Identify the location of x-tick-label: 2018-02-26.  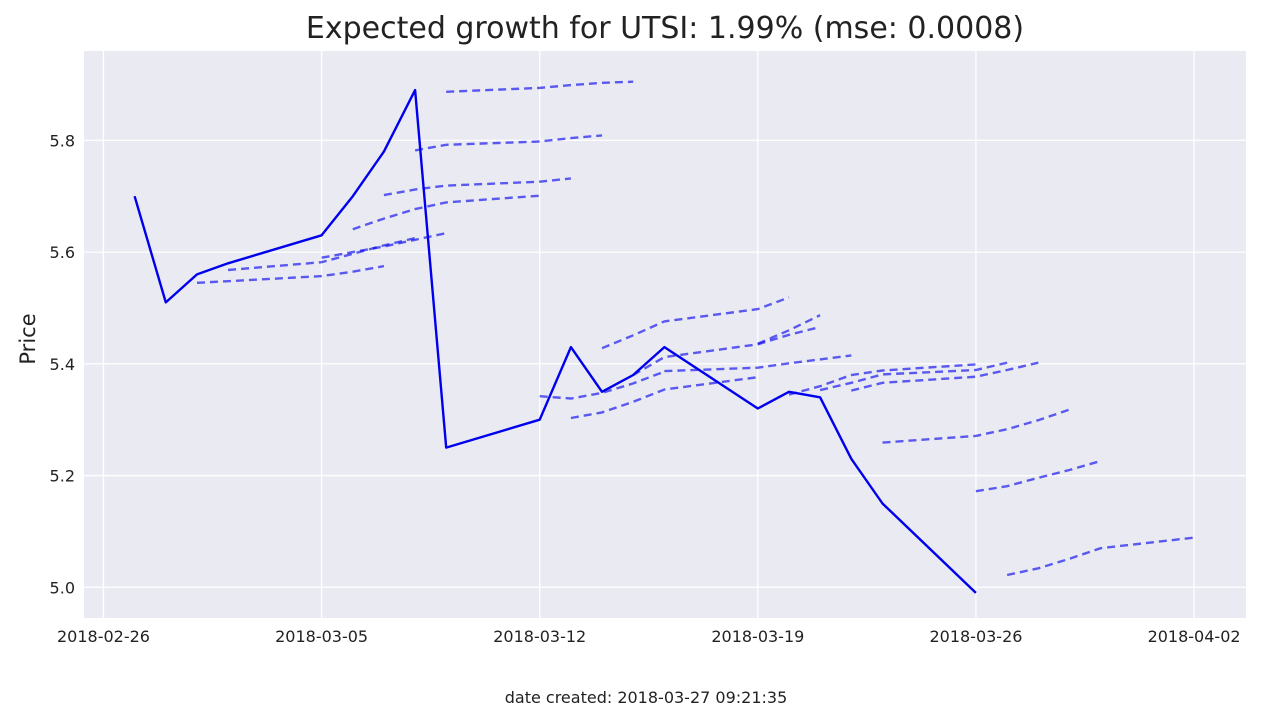
(103, 636).